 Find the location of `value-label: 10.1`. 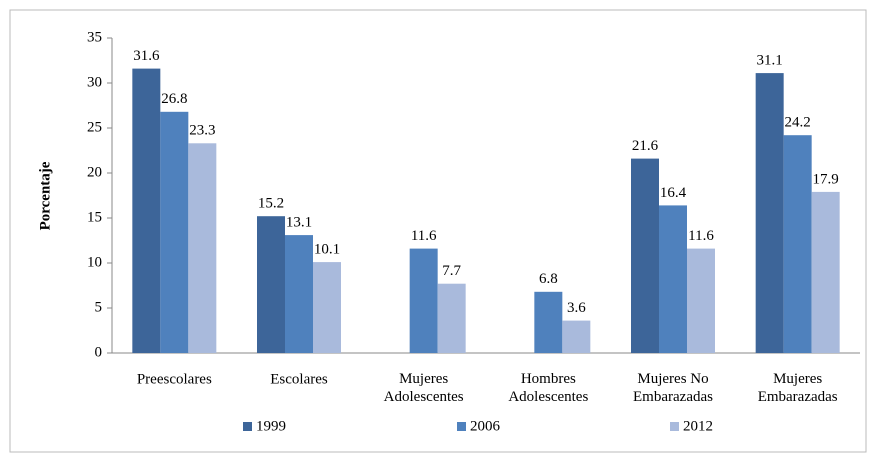

value-label: 10.1 is located at coordinates (327, 250).